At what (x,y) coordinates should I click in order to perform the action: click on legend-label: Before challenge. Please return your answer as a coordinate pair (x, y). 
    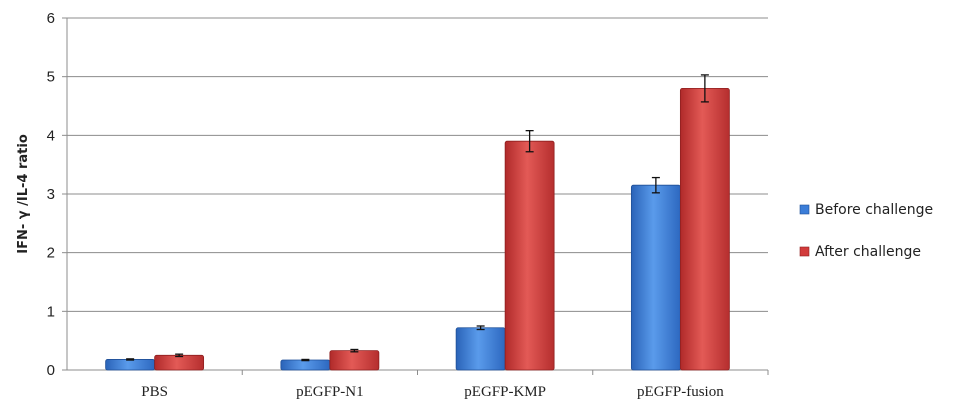
    Looking at the image, I should click on (874, 210).